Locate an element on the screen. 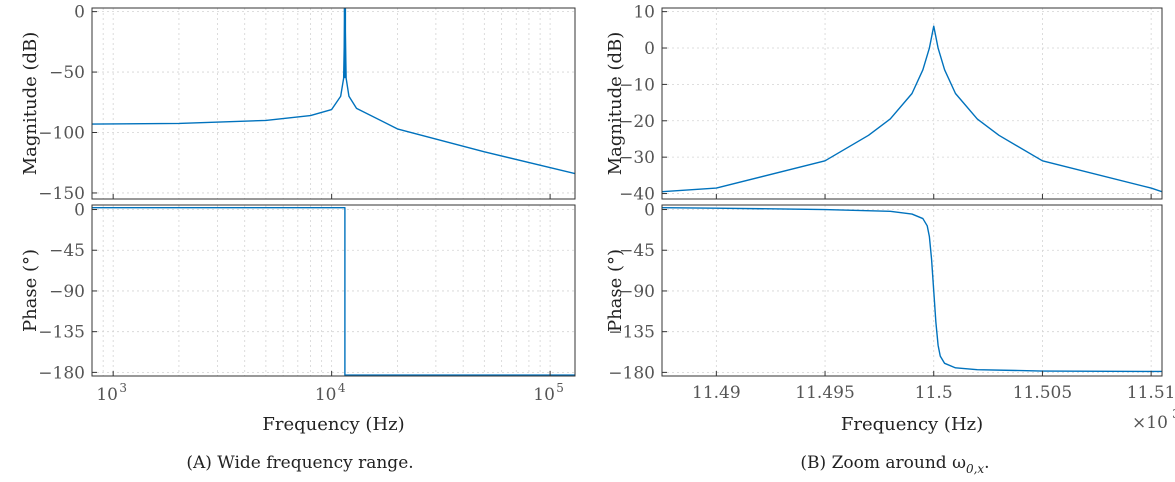 The width and height of the screenshot is (1175, 482). x-tick-label: 11.5 is located at coordinates (934, 393).